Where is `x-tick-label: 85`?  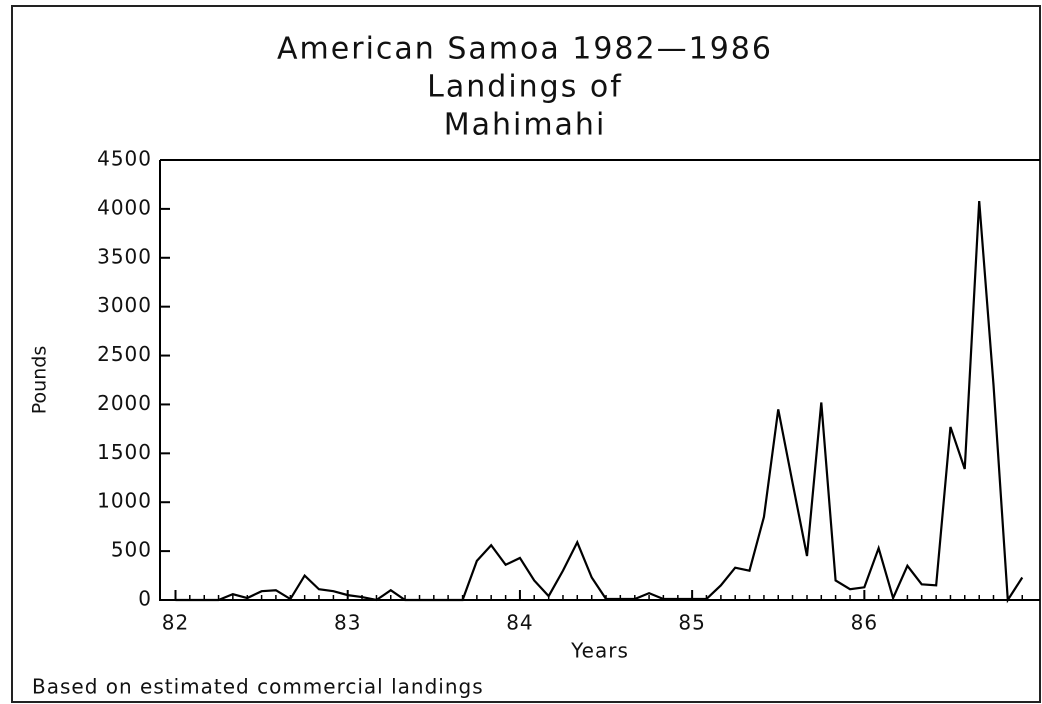 x-tick-label: 85 is located at coordinates (691, 623).